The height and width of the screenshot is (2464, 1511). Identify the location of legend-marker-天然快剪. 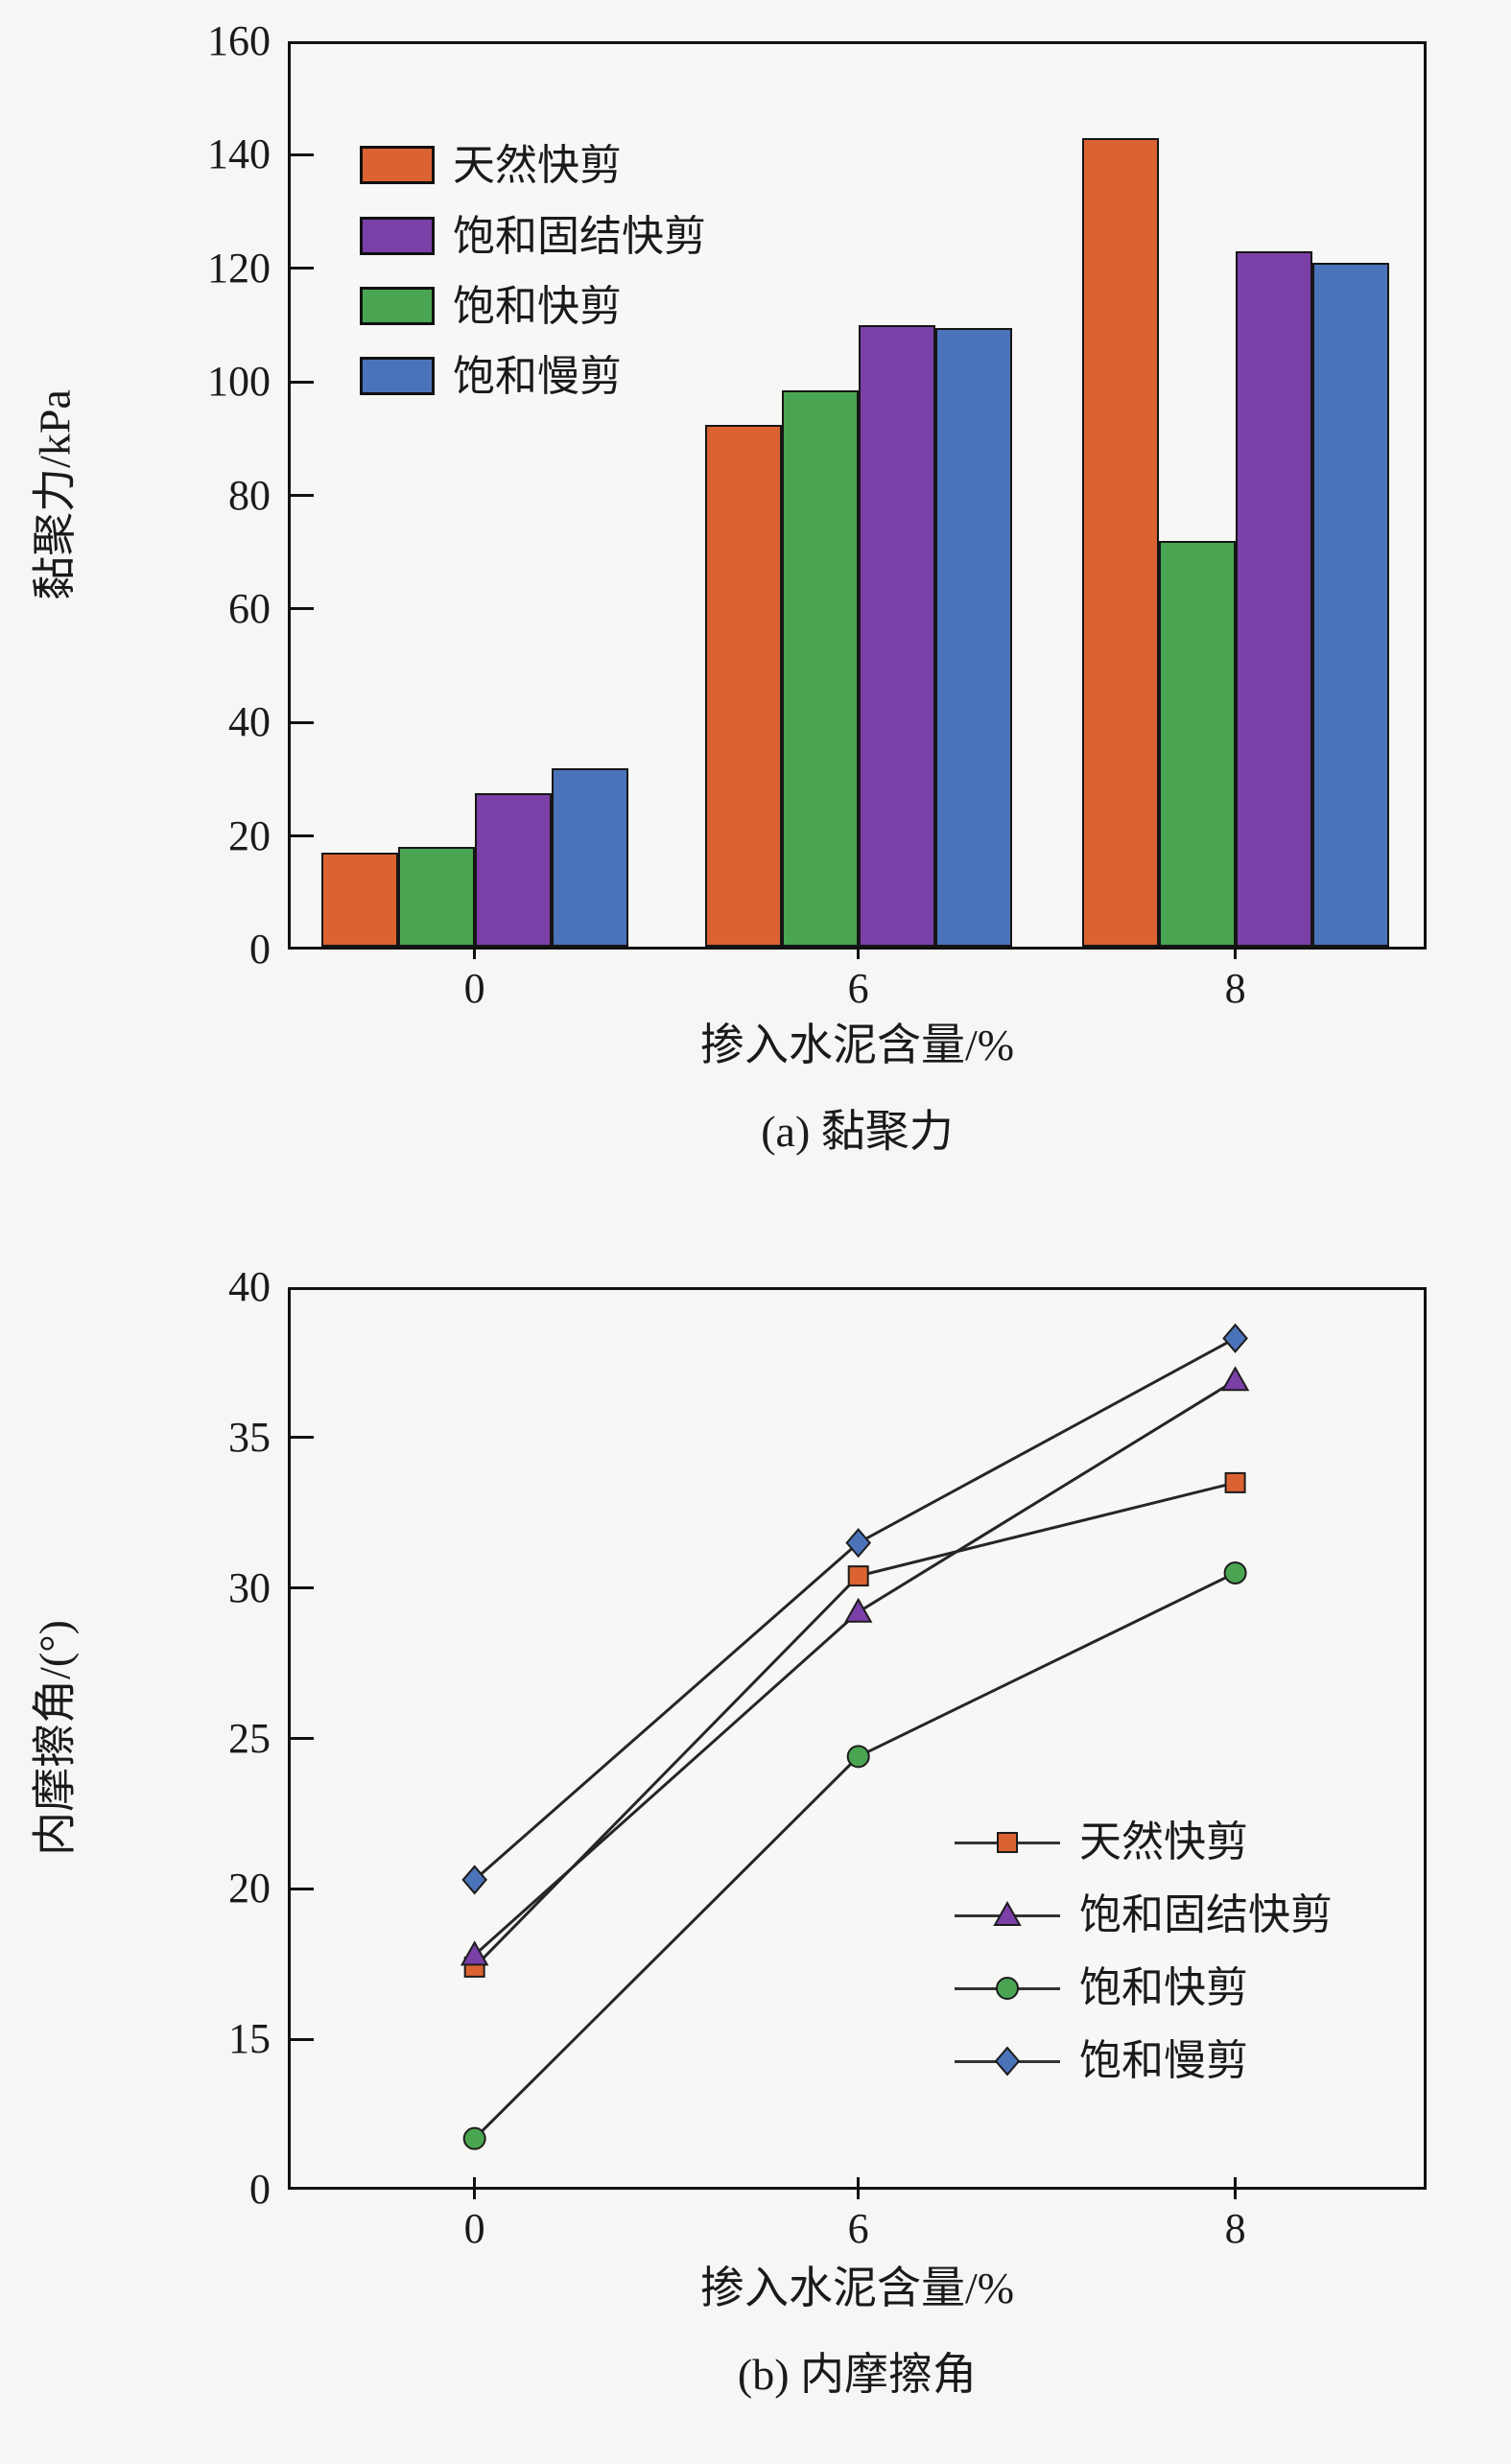
(1007, 1843).